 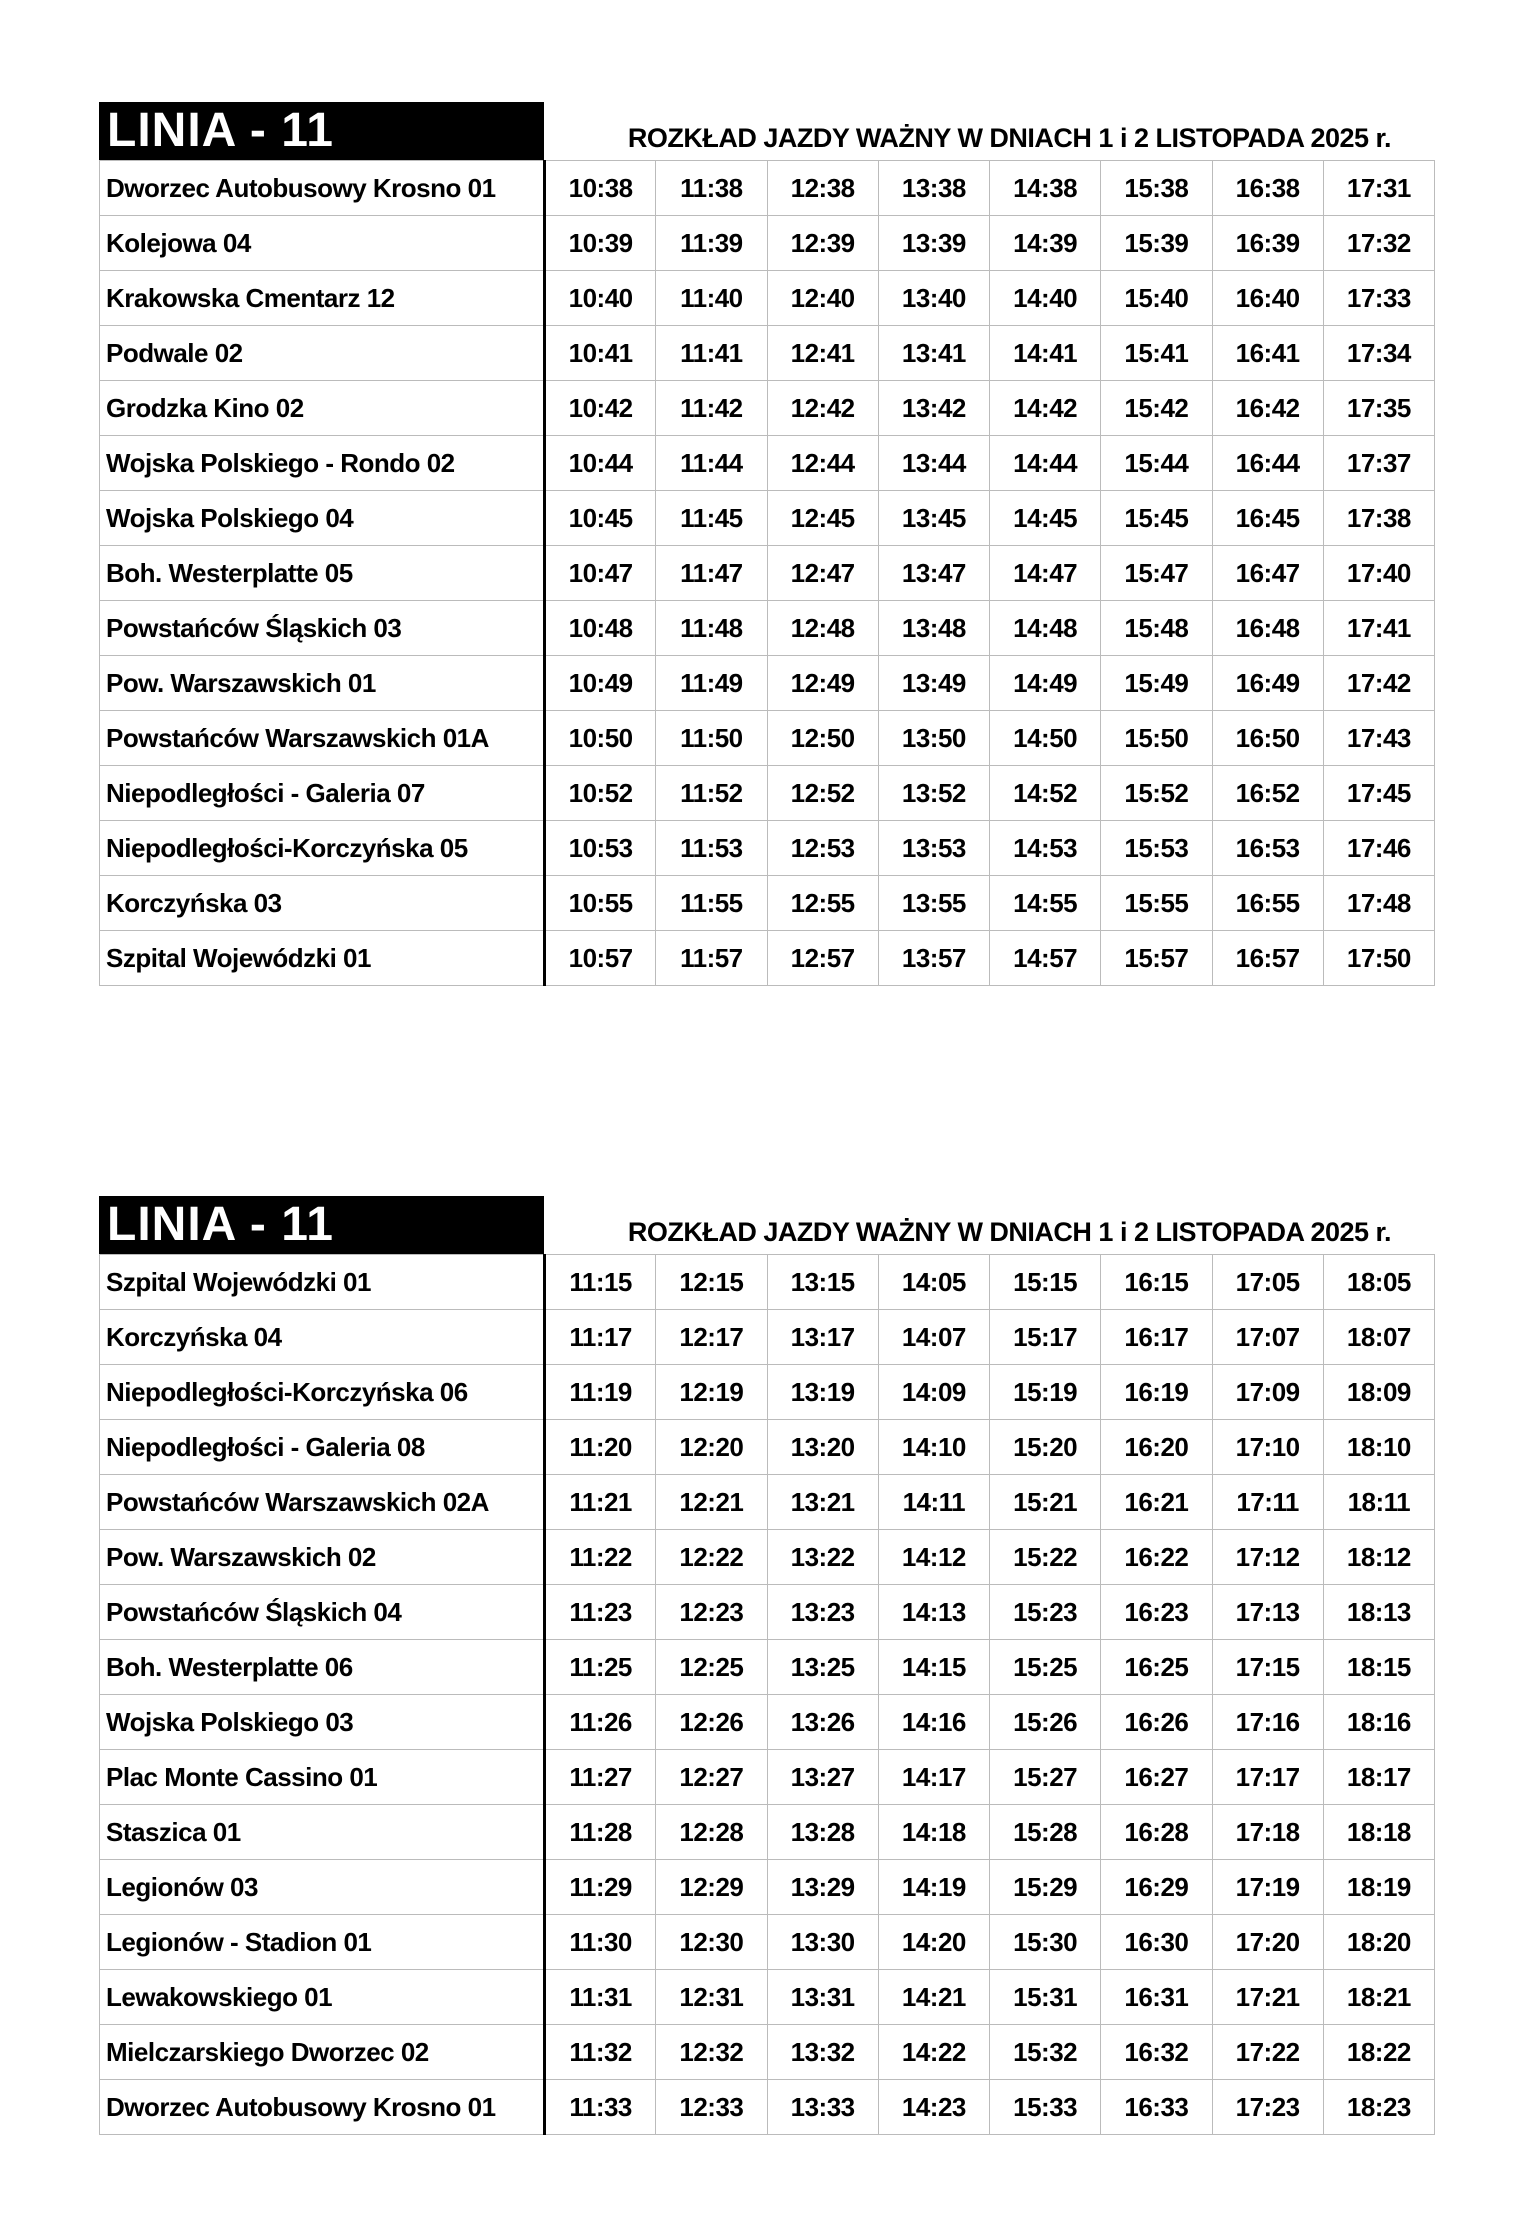 What do you see at coordinates (934, 2107) in the screenshot?
I see `departure-time: 14:23` at bounding box center [934, 2107].